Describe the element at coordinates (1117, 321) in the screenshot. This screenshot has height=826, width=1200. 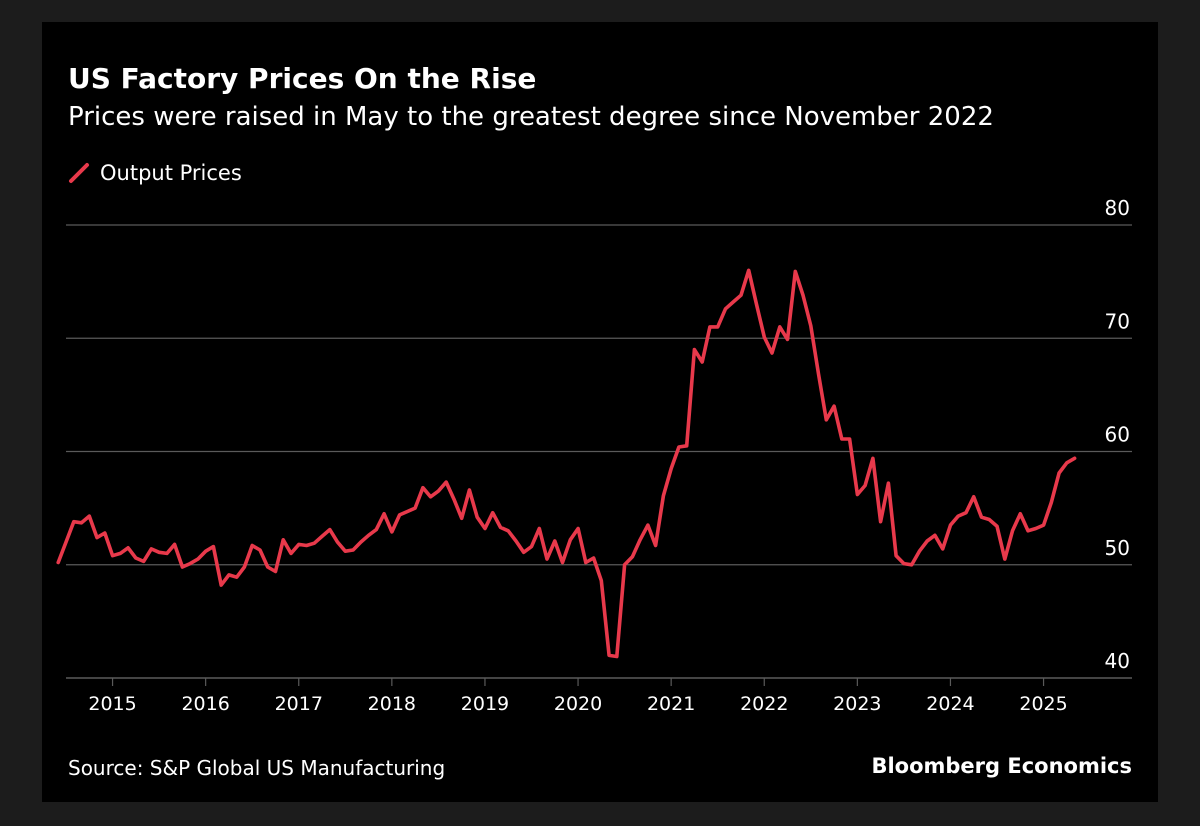
I see `y-tick-label-70: 70` at that location.